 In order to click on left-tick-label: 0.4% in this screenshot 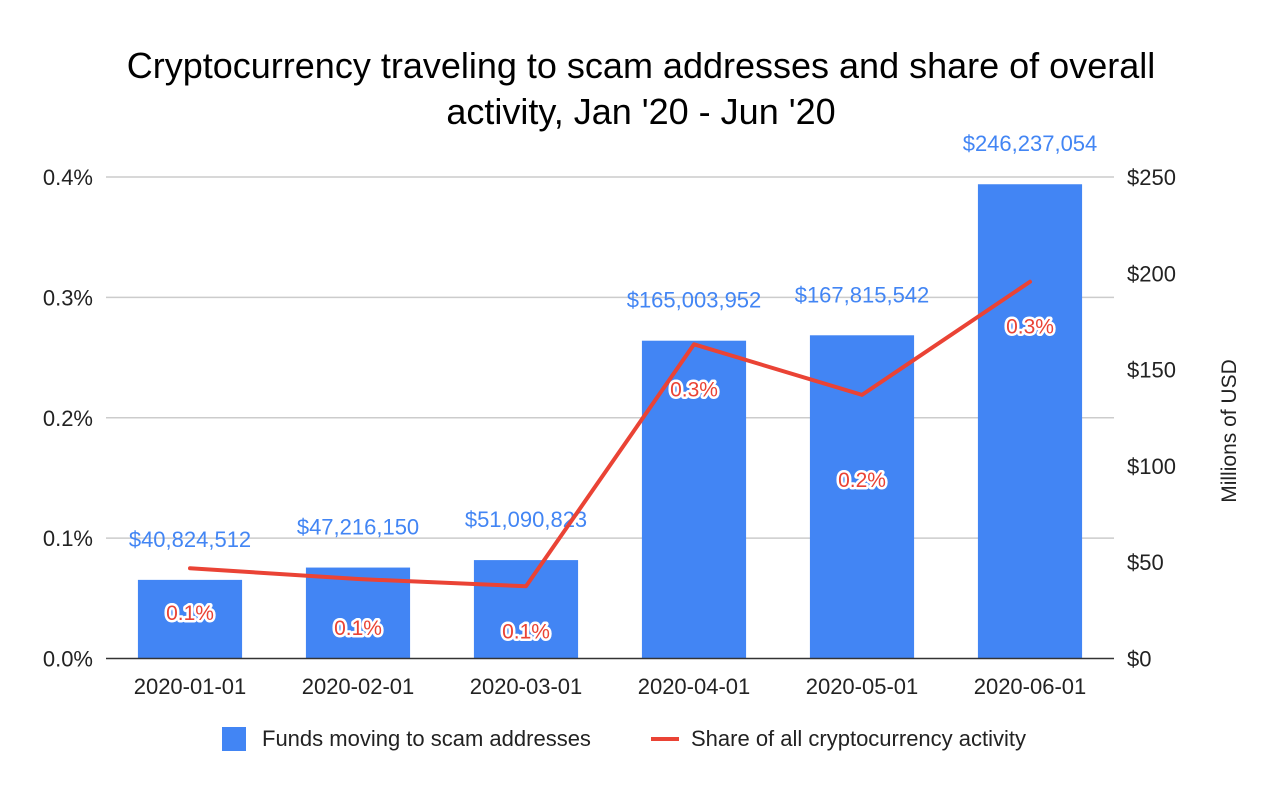, I will do `click(68, 177)`.